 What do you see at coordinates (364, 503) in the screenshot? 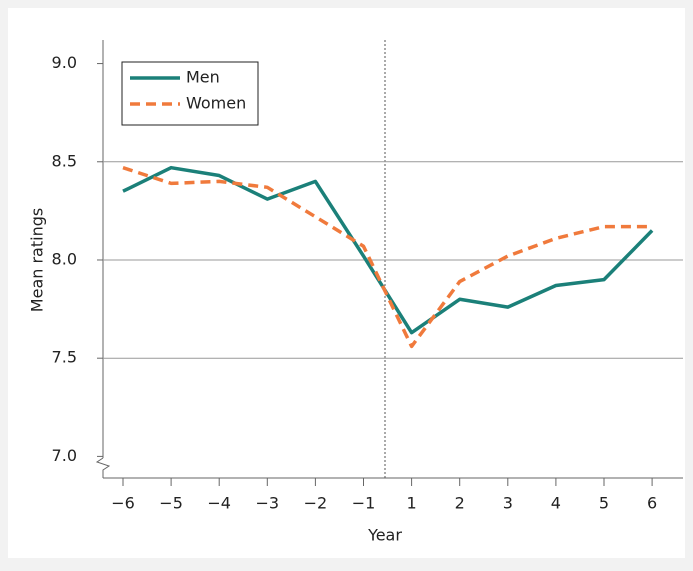
I see `x-tick-label: −1` at bounding box center [364, 503].